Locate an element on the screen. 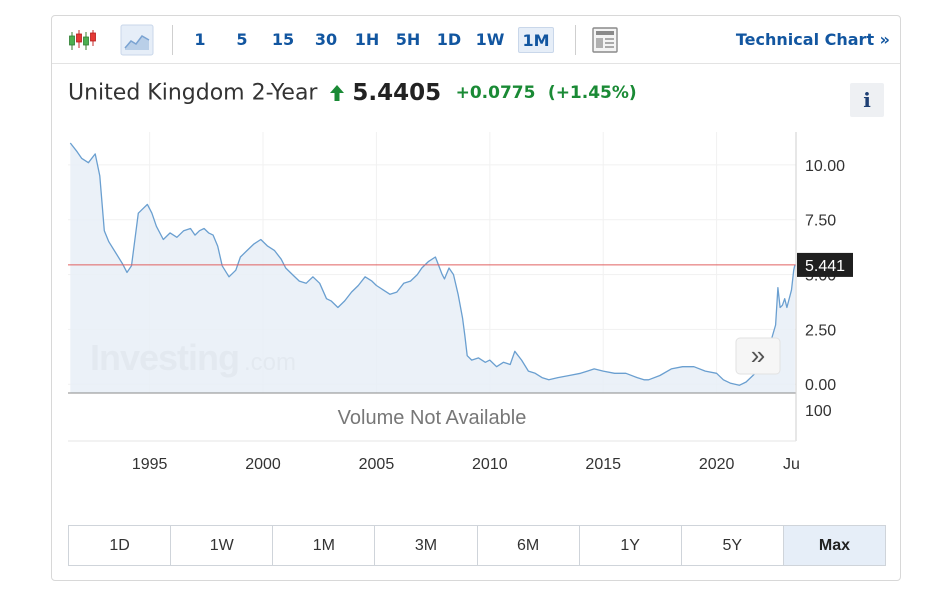 The width and height of the screenshot is (927, 600). chevron-double-right-icon: » is located at coordinates (758, 355).